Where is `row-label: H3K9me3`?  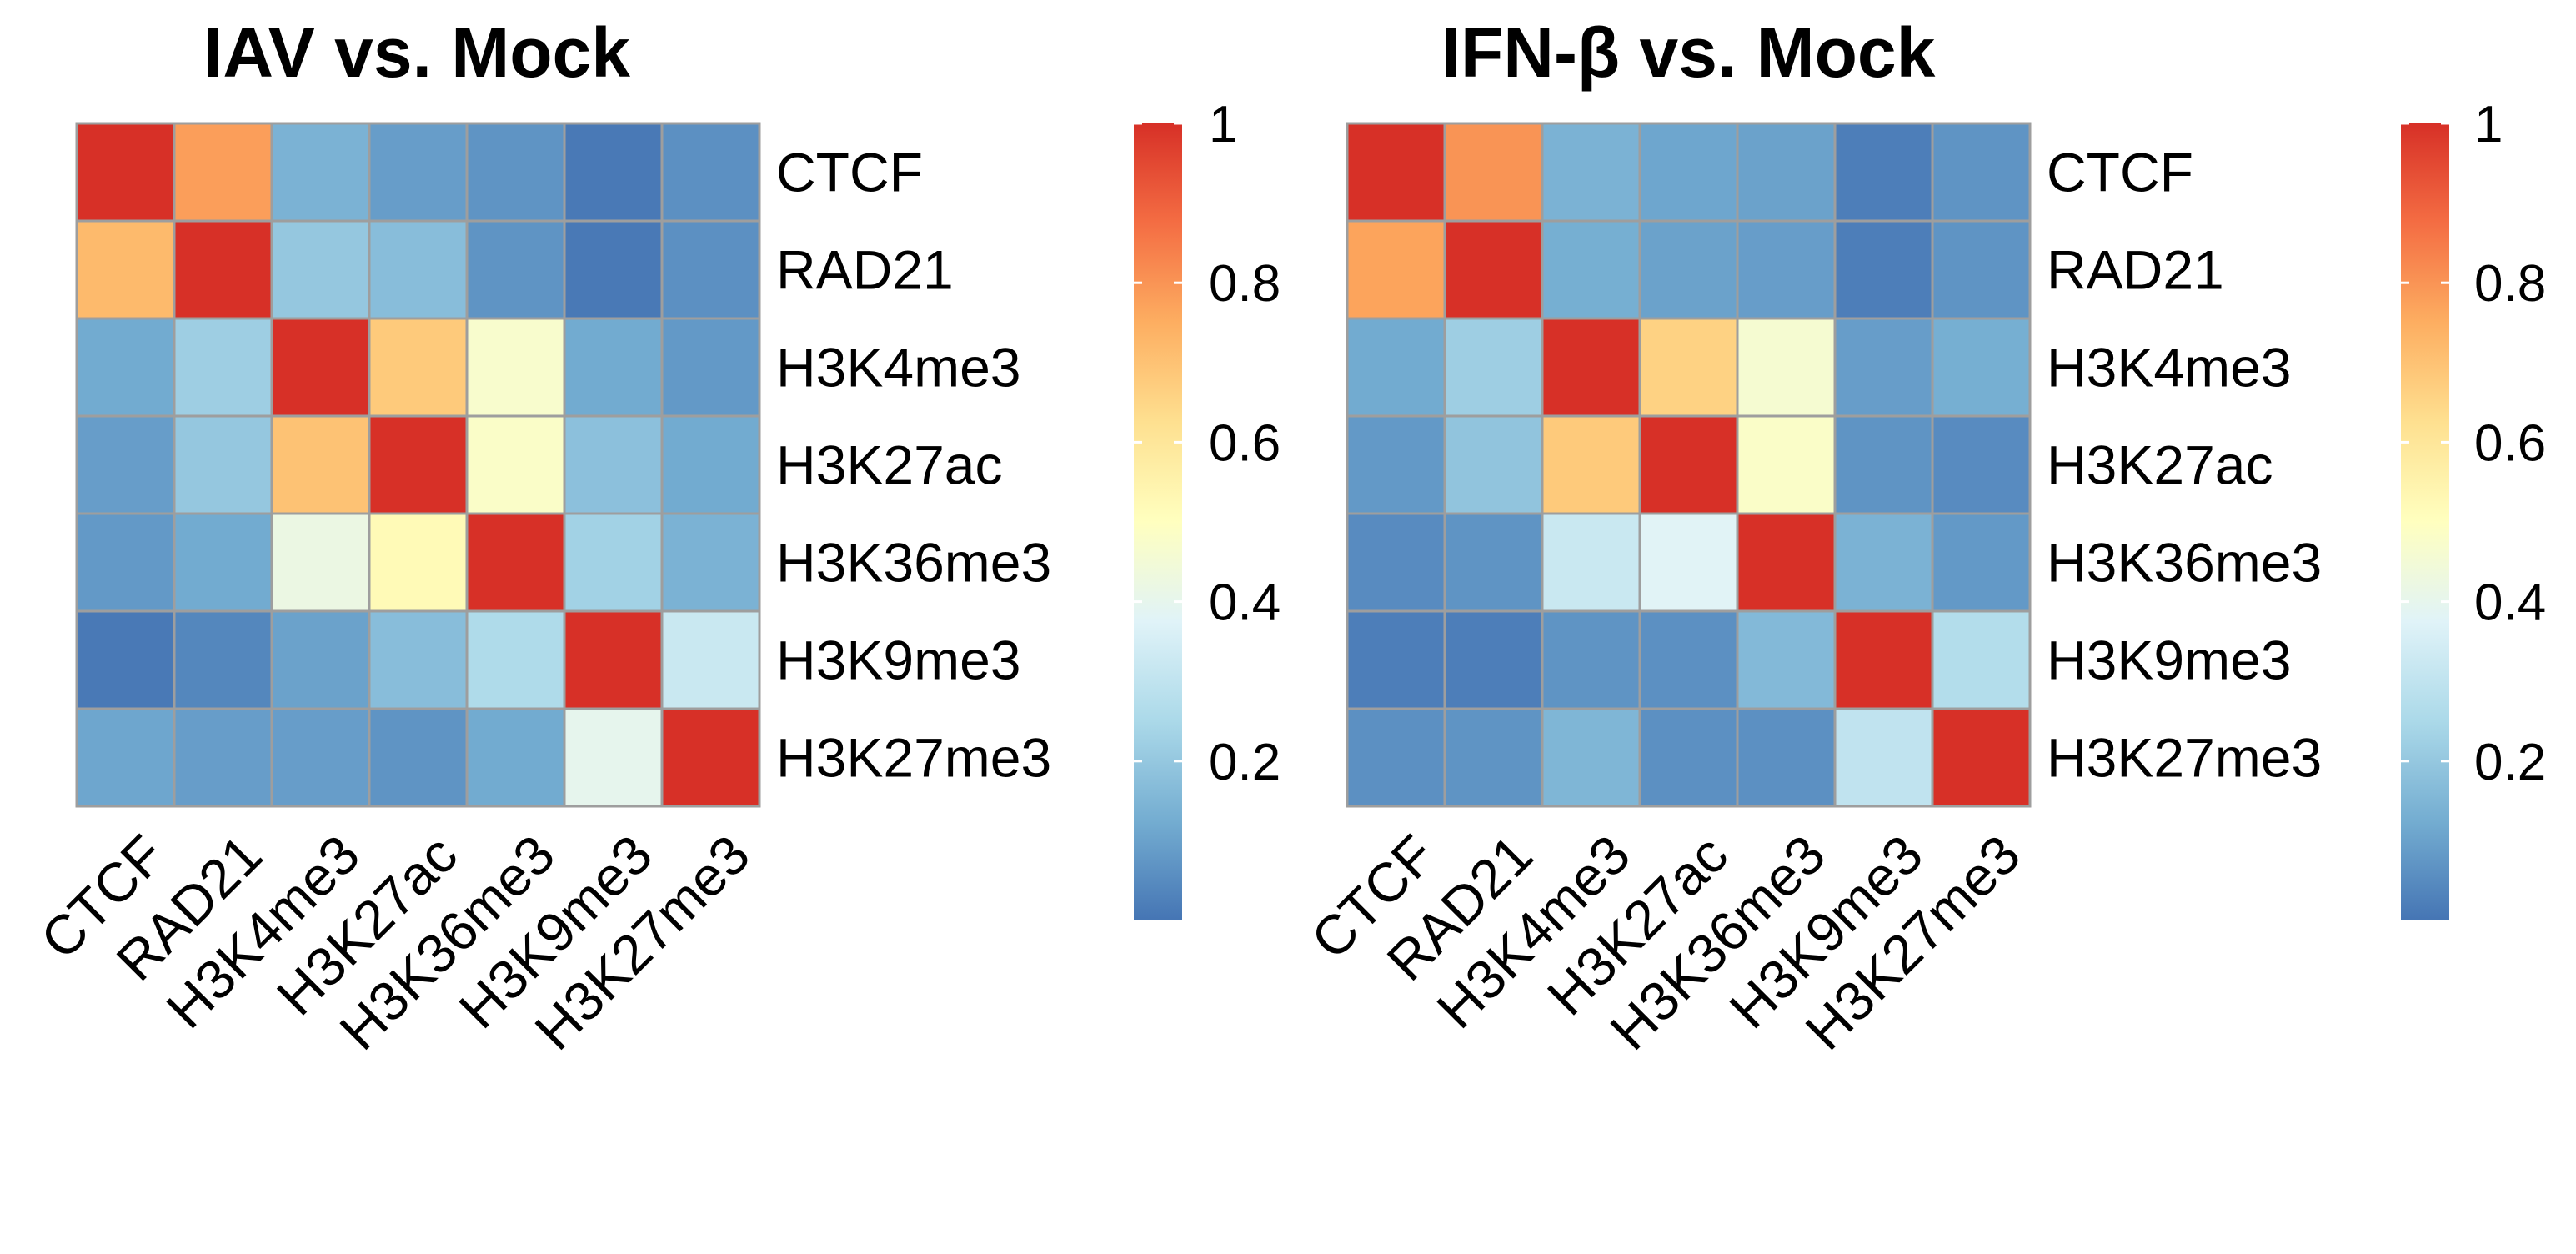 row-label: H3K9me3 is located at coordinates (898, 660).